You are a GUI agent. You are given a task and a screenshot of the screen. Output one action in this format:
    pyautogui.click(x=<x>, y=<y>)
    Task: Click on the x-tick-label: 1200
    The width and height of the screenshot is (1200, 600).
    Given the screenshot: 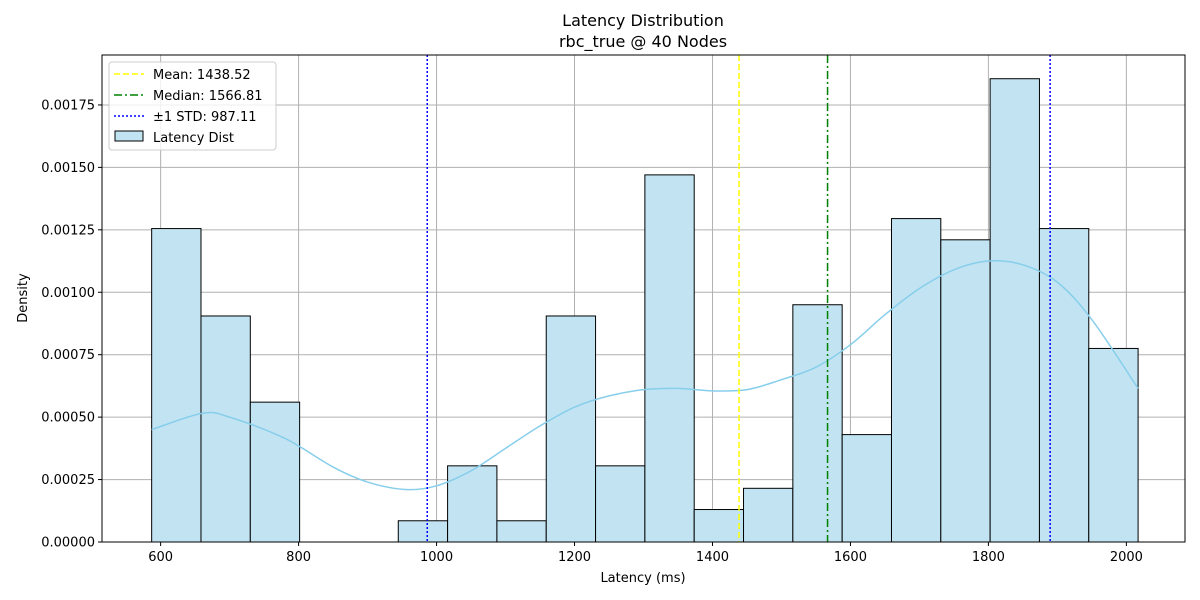 What is the action you would take?
    pyautogui.click(x=574, y=557)
    